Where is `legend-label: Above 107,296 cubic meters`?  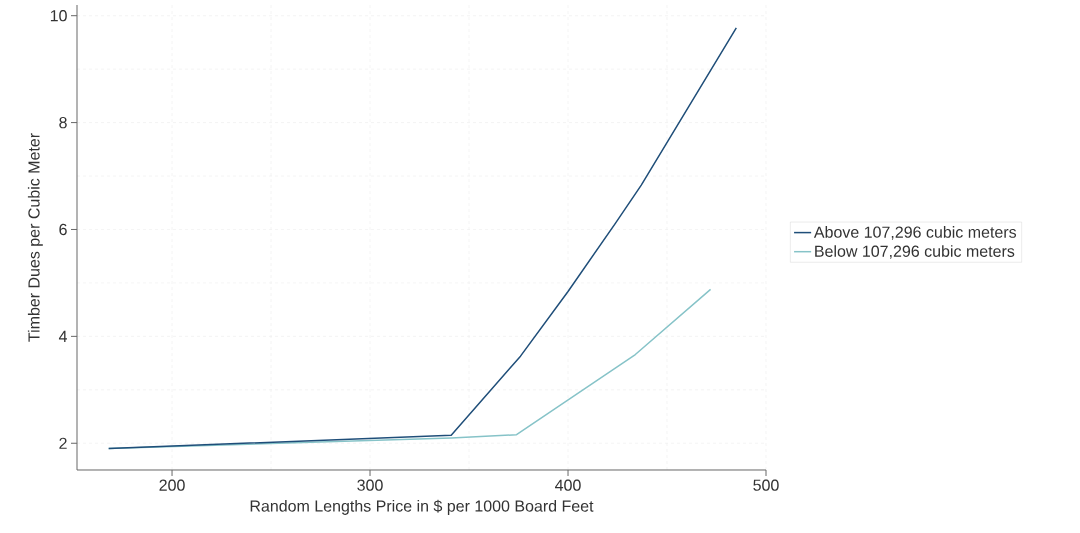
legend-label: Above 107,296 cubic meters is located at coordinates (915, 233).